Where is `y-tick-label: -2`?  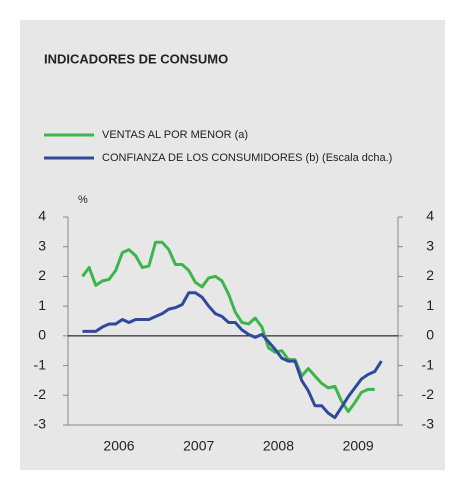
y-tick-label: -2 is located at coordinates (40, 394).